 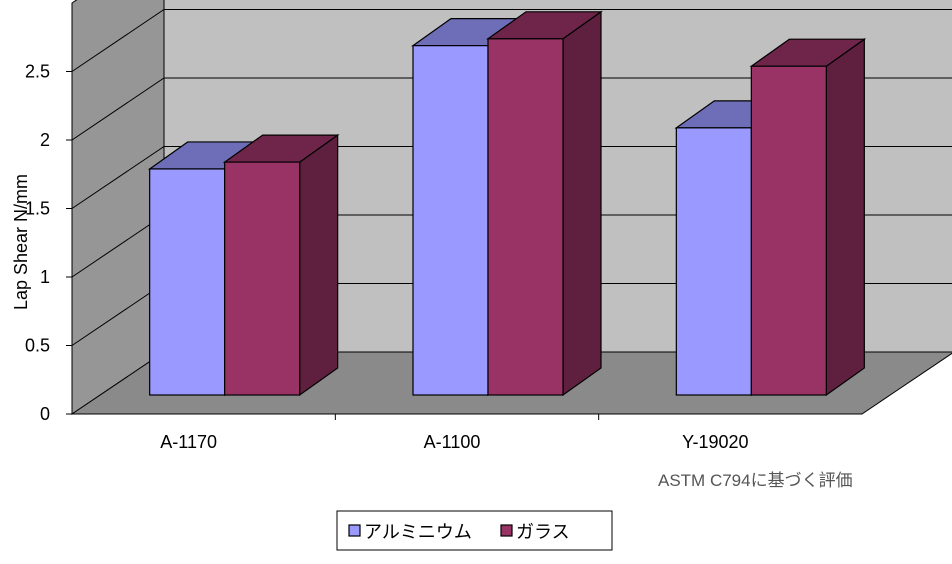 What do you see at coordinates (755, 480) in the screenshot?
I see `annotation-note: ASTM C794に基づく評価` at bounding box center [755, 480].